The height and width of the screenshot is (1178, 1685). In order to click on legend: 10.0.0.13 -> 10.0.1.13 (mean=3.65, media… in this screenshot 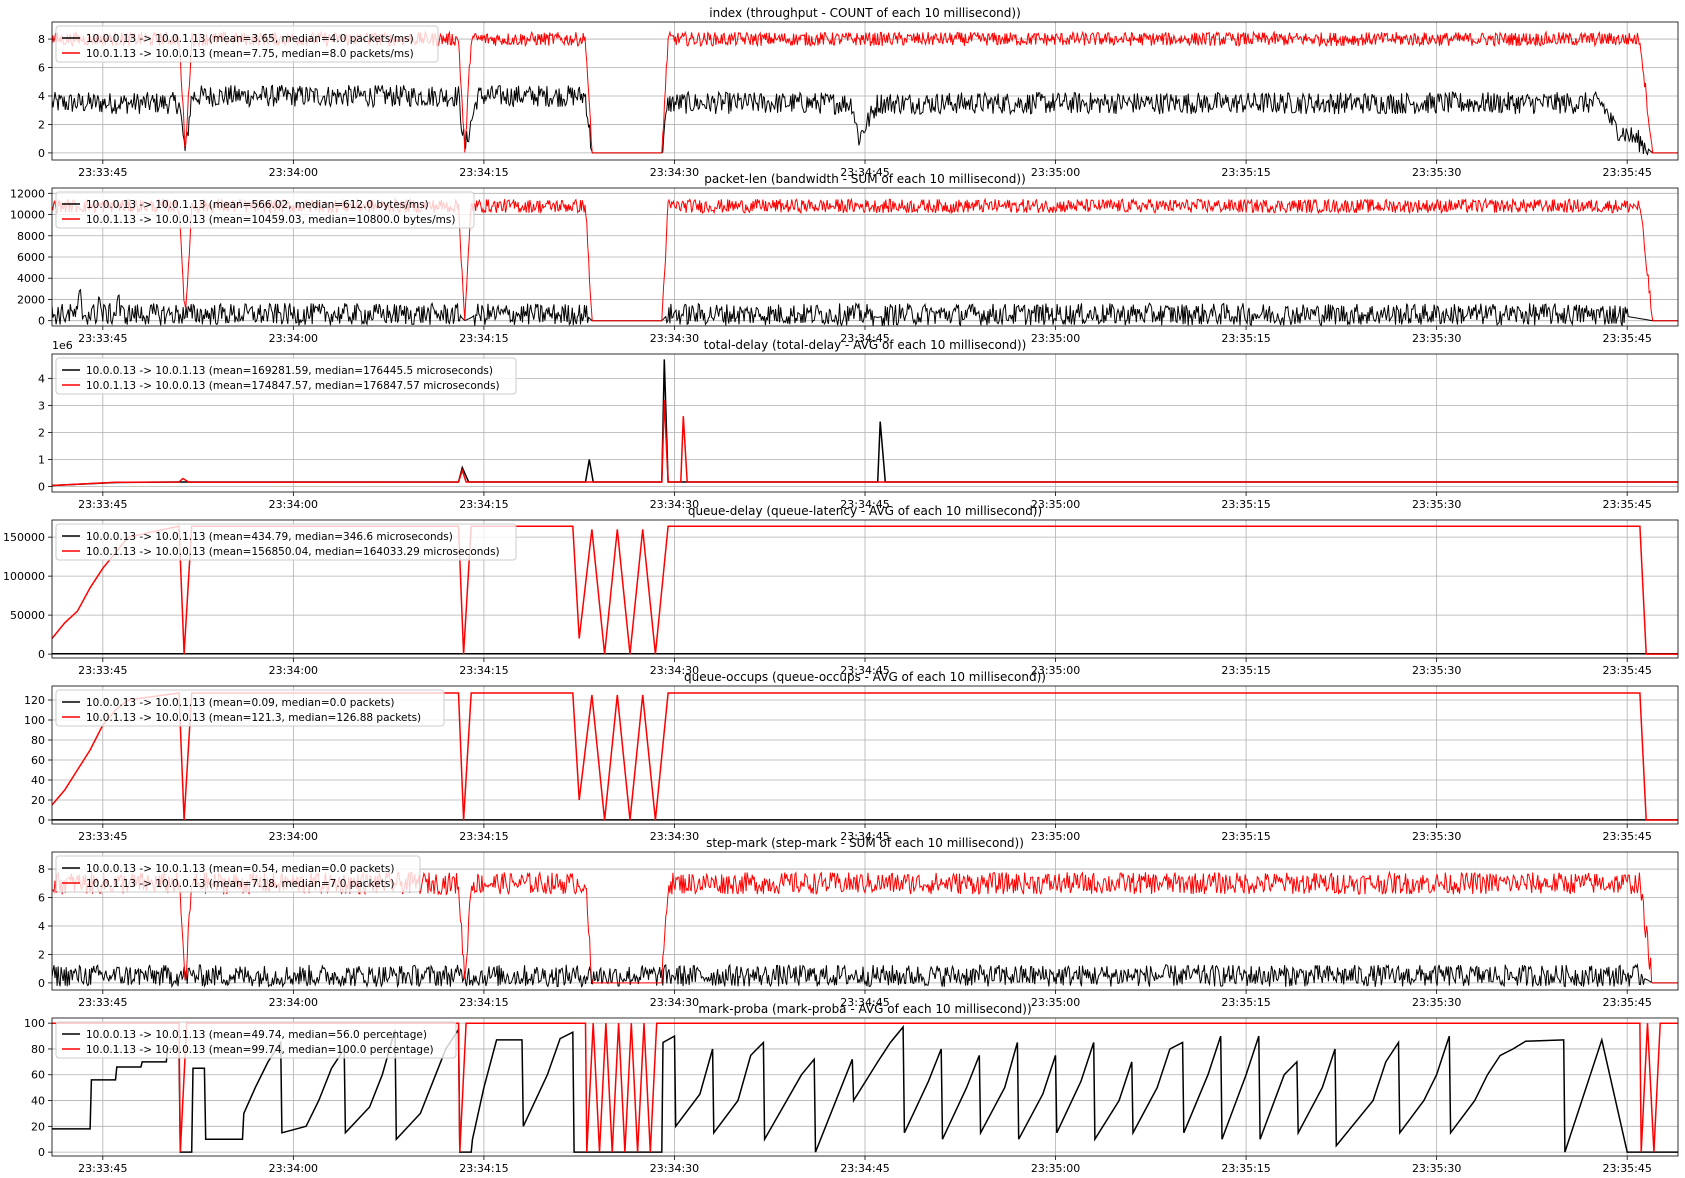, I will do `click(247, 44)`.